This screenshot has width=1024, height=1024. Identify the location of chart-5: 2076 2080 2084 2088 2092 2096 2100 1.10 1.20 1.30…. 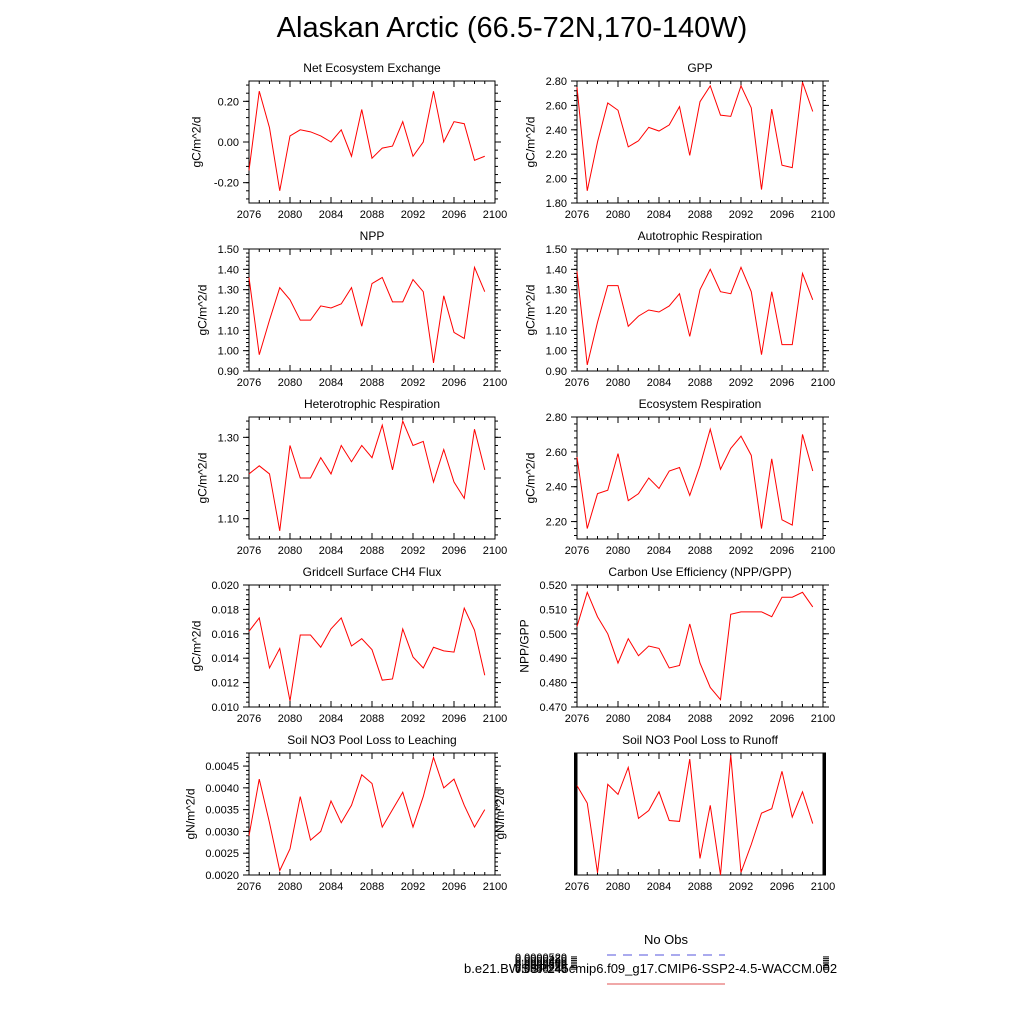
(352, 477).